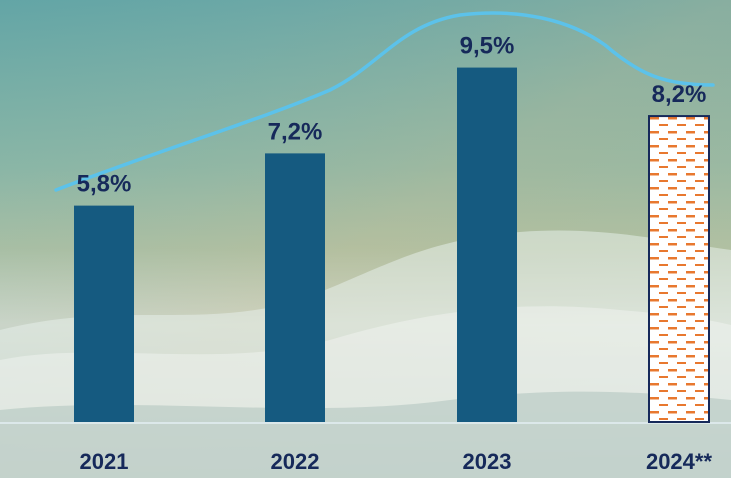 The width and height of the screenshot is (731, 478). What do you see at coordinates (295, 287) in the screenshot?
I see `bar-2022` at bounding box center [295, 287].